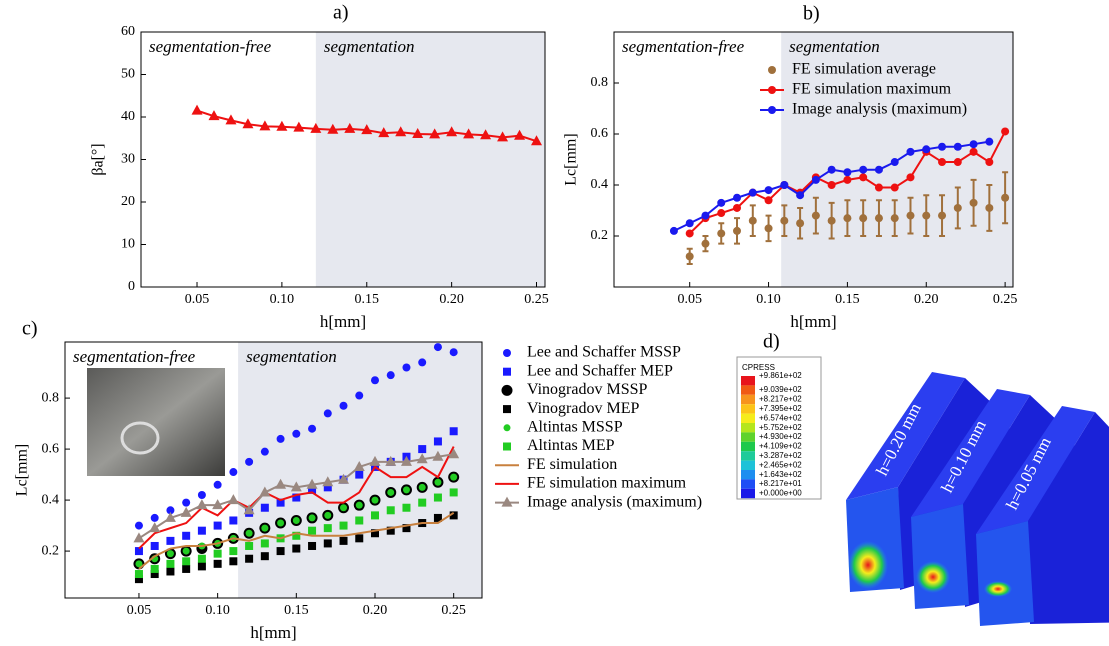 The width and height of the screenshot is (1109, 646). Describe the element at coordinates (128, 74) in the screenshot. I see `y-tick-label: 50` at that location.